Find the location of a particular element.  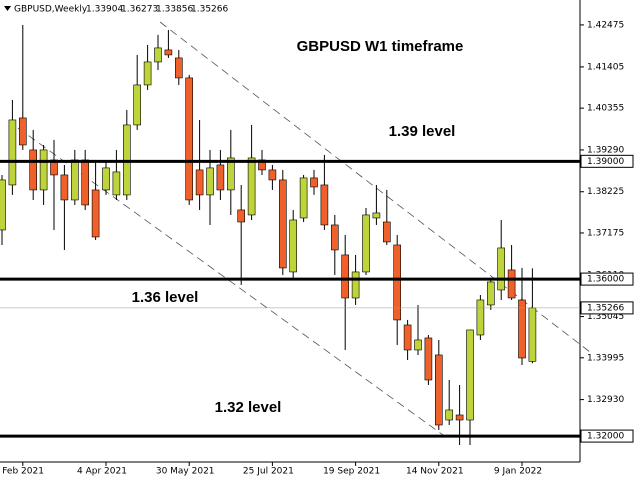

level-label: 1.39000 is located at coordinates (605, 162).